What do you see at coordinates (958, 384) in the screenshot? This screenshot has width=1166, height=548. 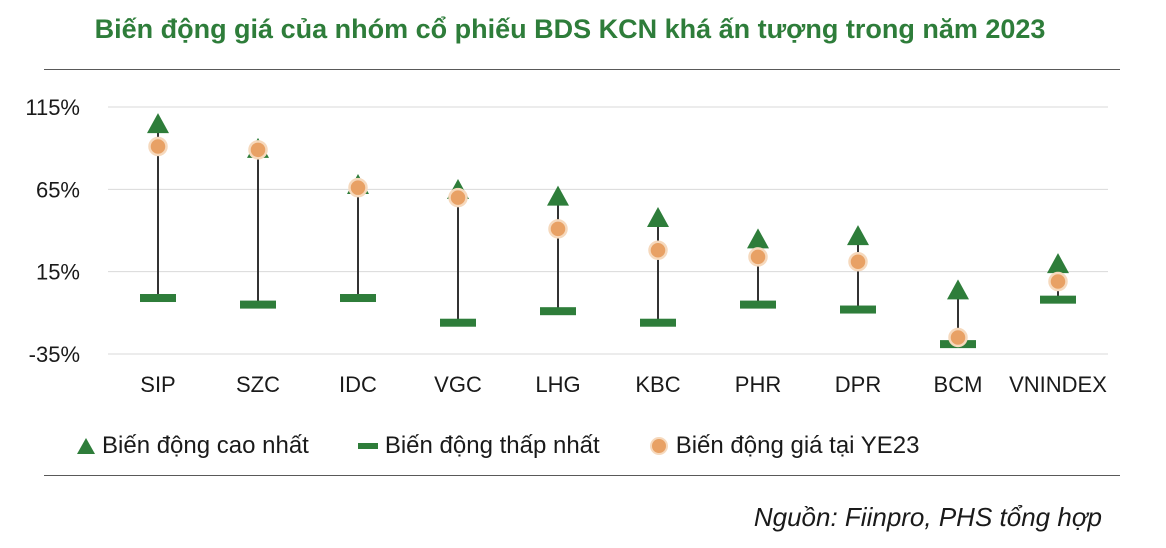 I see `x-tick-label: BCM` at bounding box center [958, 384].